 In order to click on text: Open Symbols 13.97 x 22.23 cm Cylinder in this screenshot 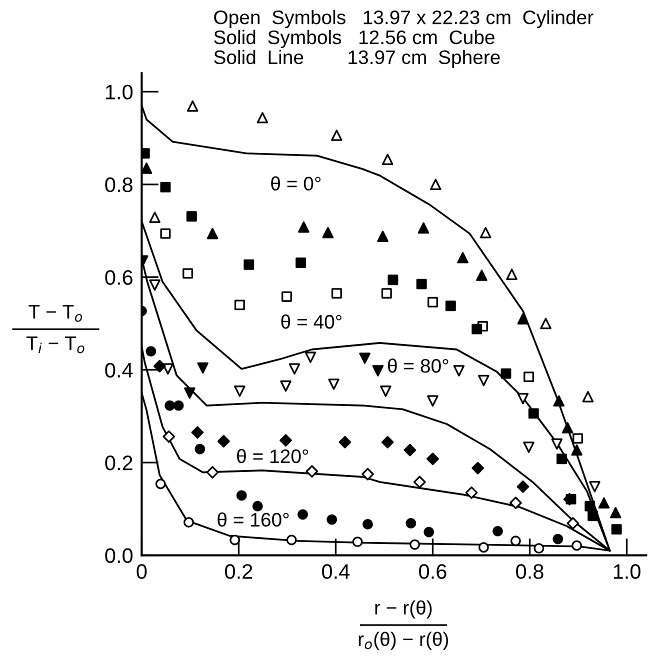, I will do `click(404, 19)`.